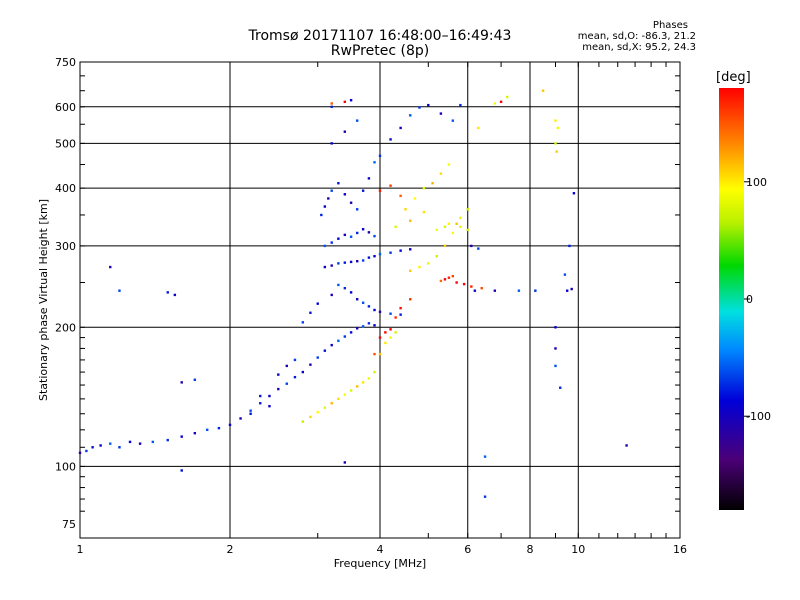 The image size is (800, 600). What do you see at coordinates (680, 549) in the screenshot?
I see `x-tick-label: 16` at bounding box center [680, 549].